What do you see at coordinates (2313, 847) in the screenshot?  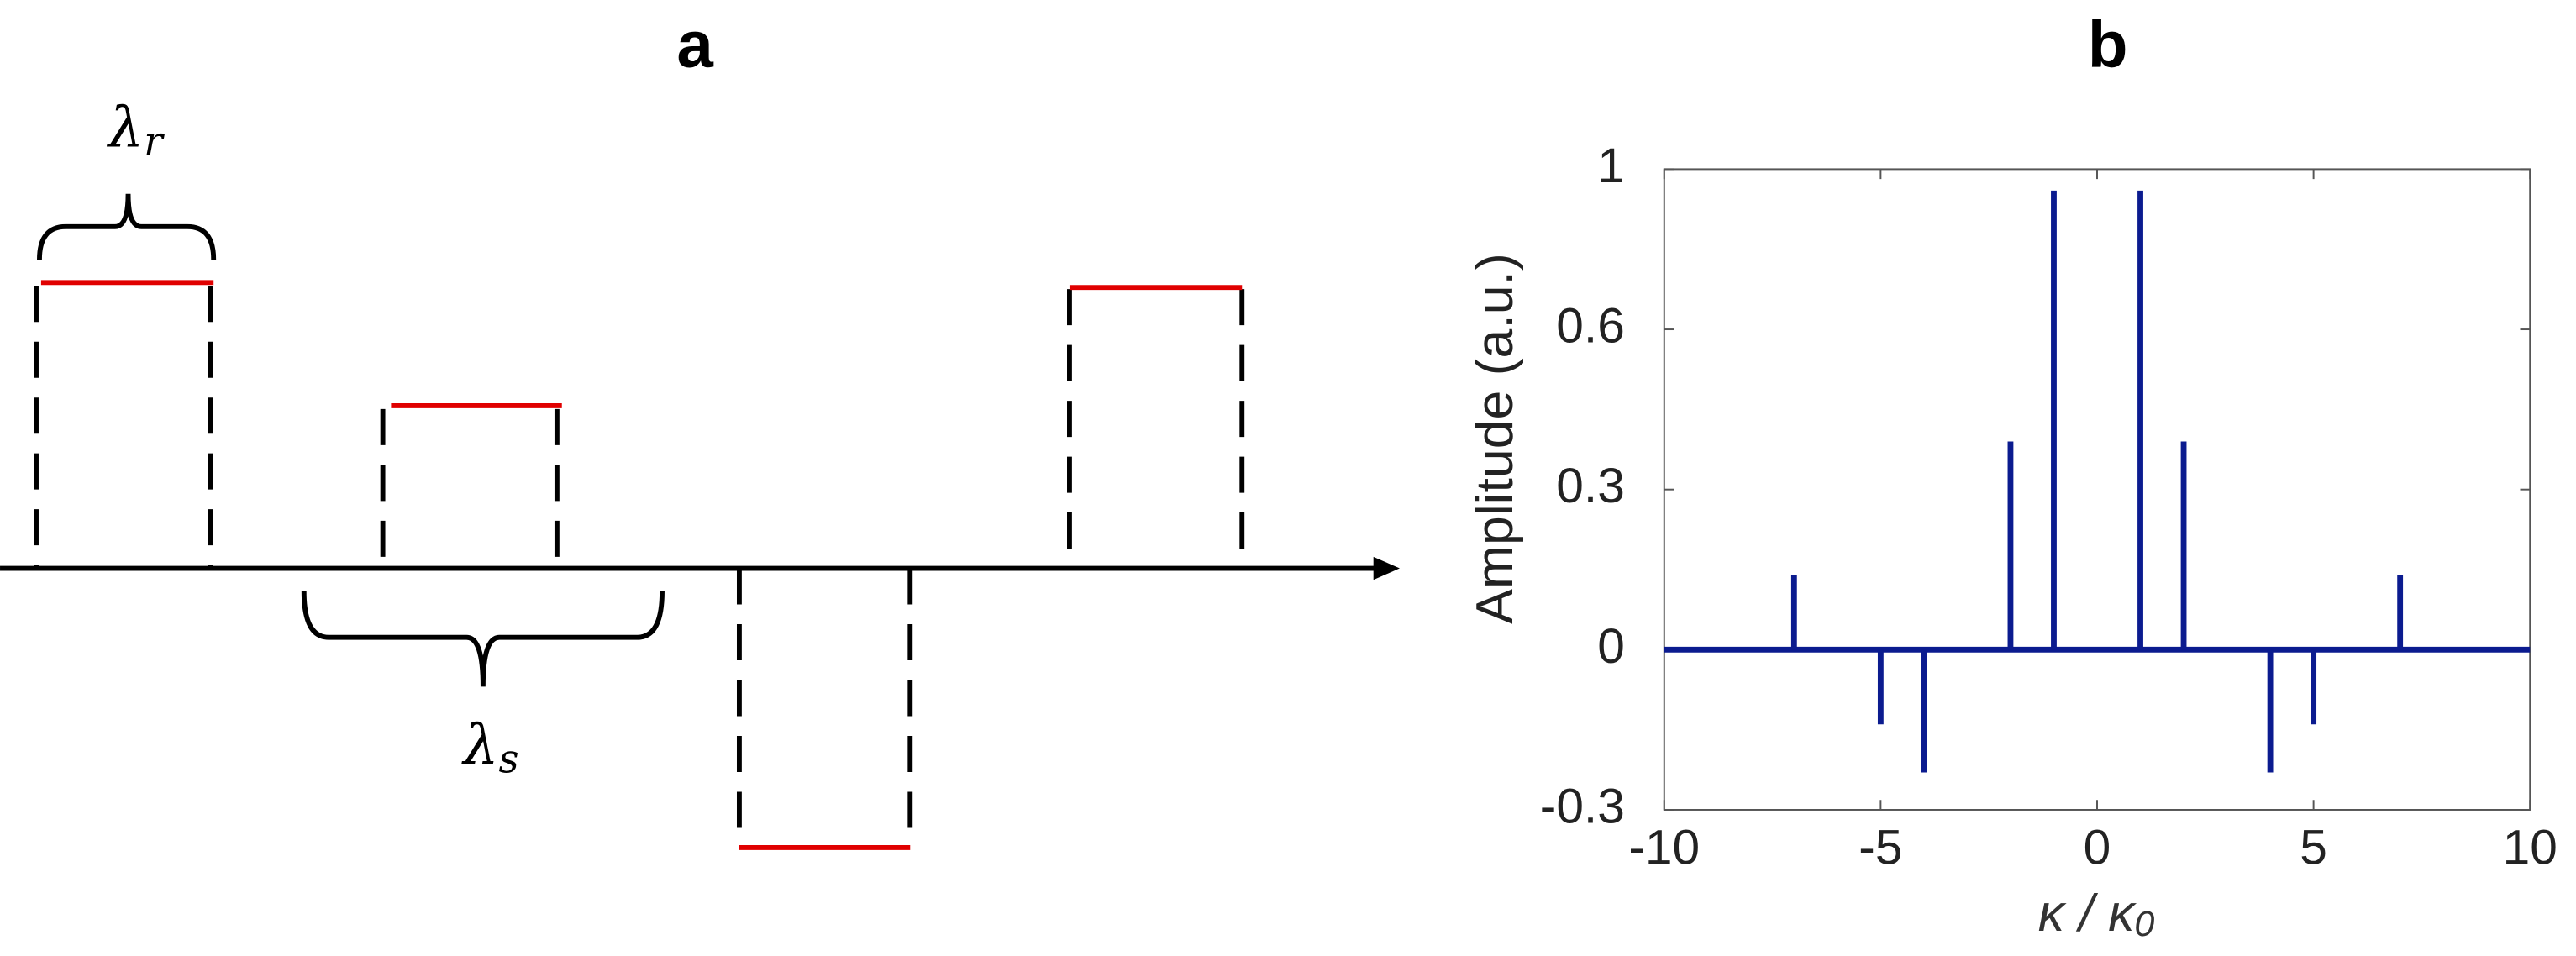 I see `x-tick-label: 5` at bounding box center [2313, 847].